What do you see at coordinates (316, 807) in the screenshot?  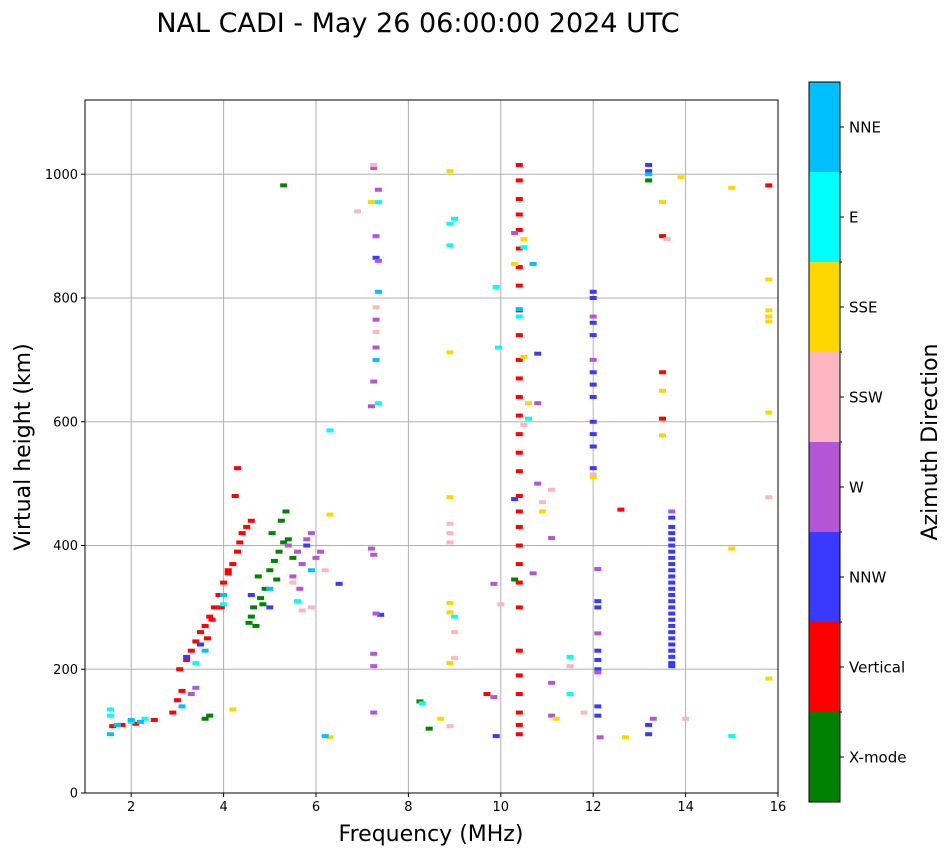 I see `x-tick-label: 6` at bounding box center [316, 807].